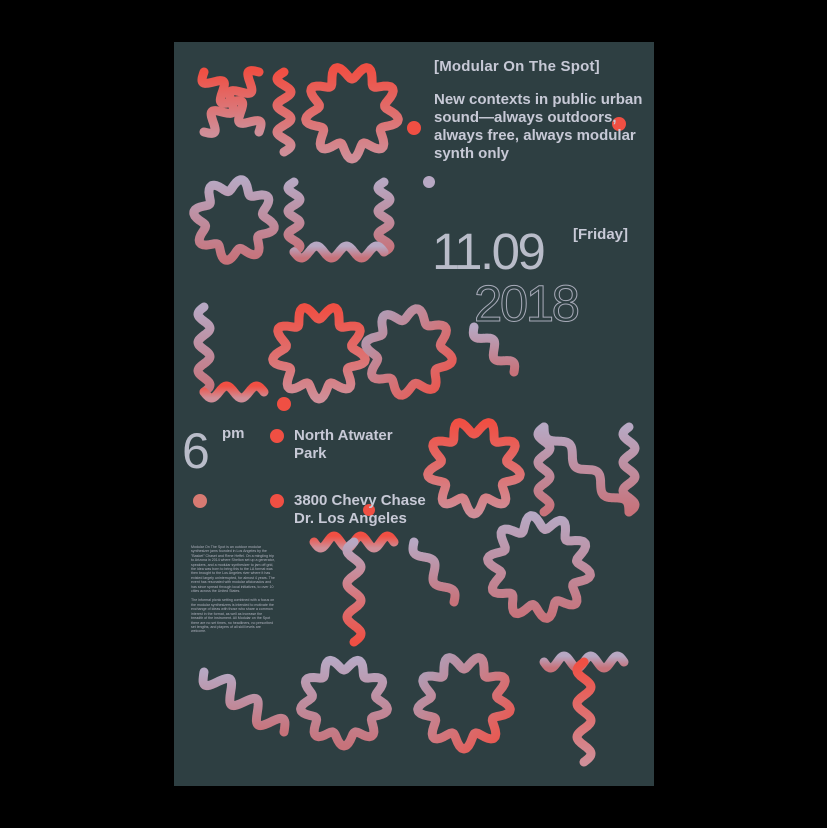  What do you see at coordinates (489, 251) in the screenshot?
I see `event-date: 11.09` at bounding box center [489, 251].